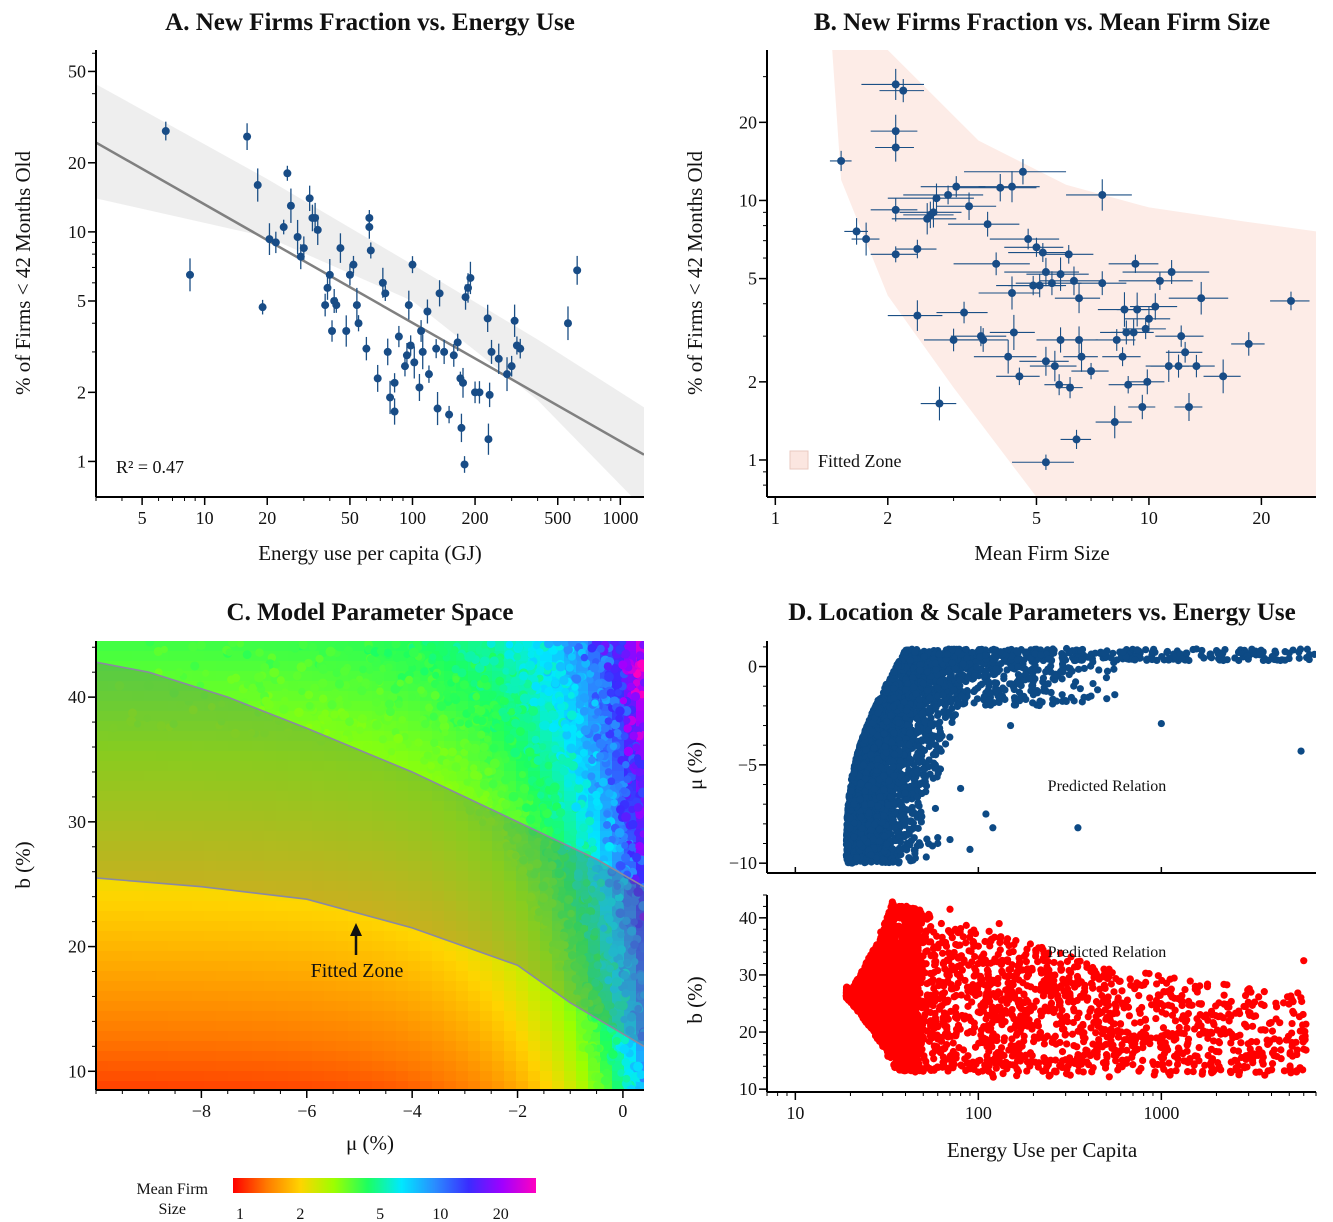 The image size is (1333, 1222). What do you see at coordinates (1107, 699) in the screenshot?
I see `mu-point` at bounding box center [1107, 699].